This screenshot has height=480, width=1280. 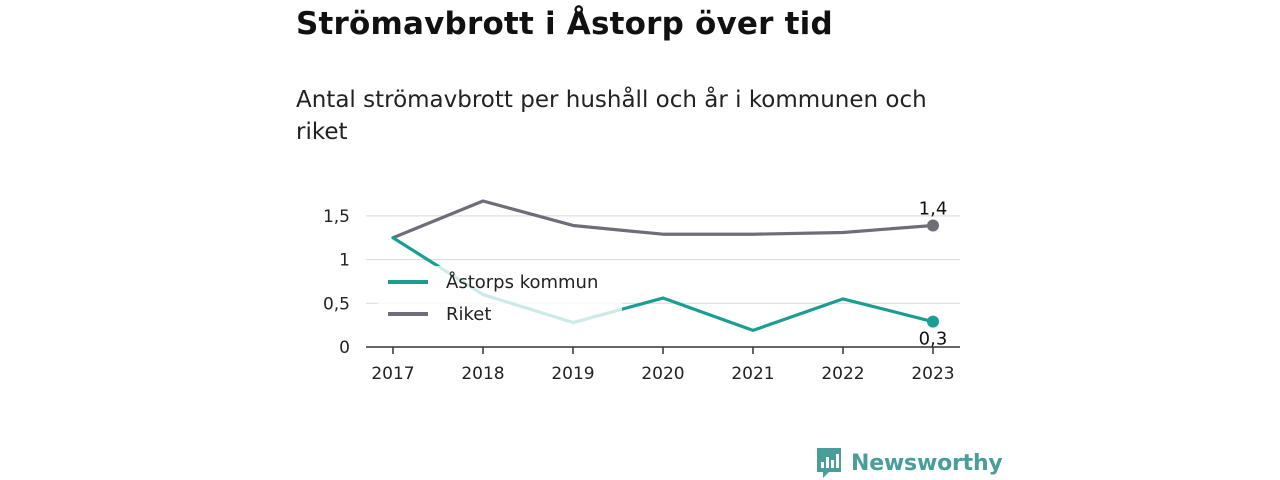 What do you see at coordinates (564, 24) in the screenshot?
I see `chart-title: Strömavbrott i Åstorp över tid` at bounding box center [564, 24].